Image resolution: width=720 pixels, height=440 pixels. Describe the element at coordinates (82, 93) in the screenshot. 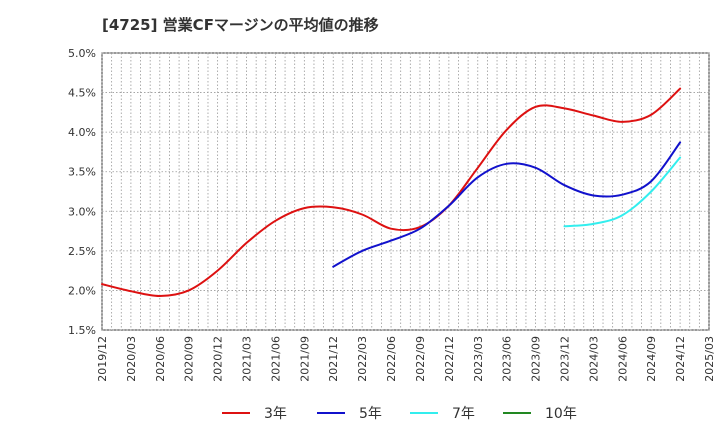

I see `y-tick-label: 4.5%` at that location.